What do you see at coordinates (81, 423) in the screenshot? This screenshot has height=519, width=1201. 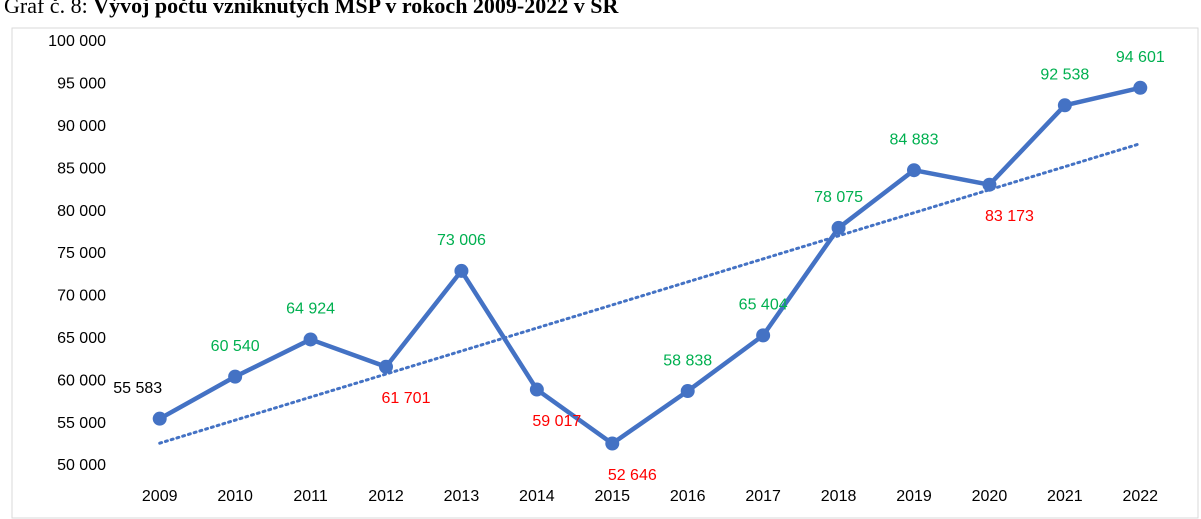 I see `y-tick-label: 55 000` at bounding box center [81, 423].